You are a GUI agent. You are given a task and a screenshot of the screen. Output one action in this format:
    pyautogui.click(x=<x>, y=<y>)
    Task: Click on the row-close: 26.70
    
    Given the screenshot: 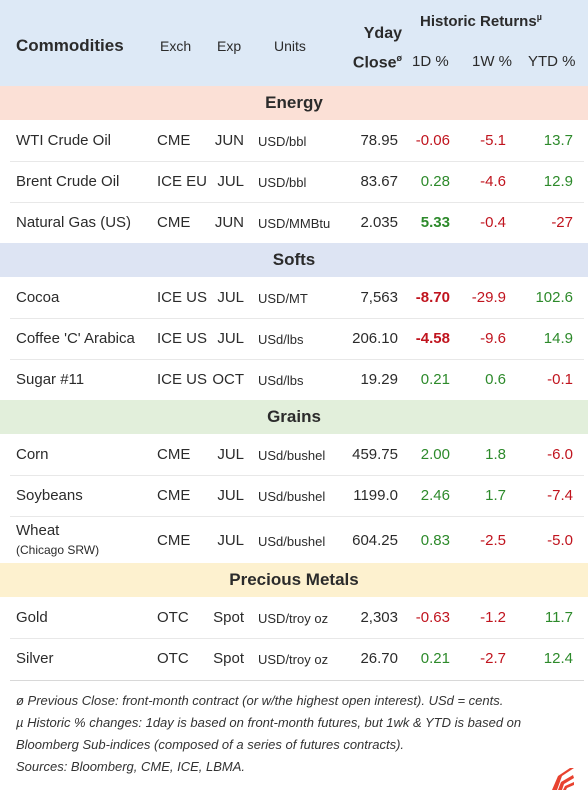 What is the action you would take?
    pyautogui.click(x=379, y=658)
    